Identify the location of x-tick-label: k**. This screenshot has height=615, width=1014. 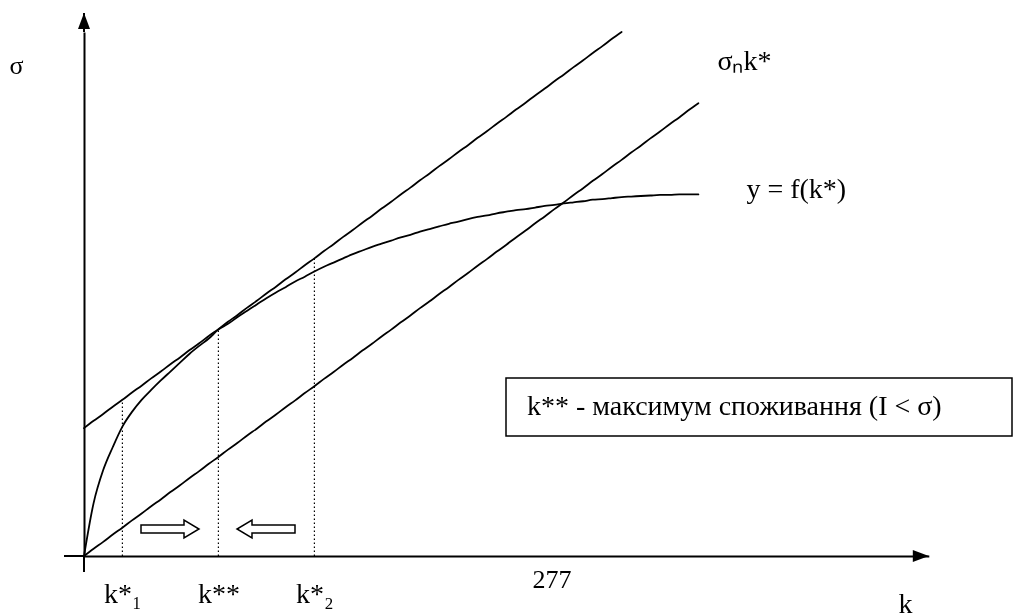
(218, 593).